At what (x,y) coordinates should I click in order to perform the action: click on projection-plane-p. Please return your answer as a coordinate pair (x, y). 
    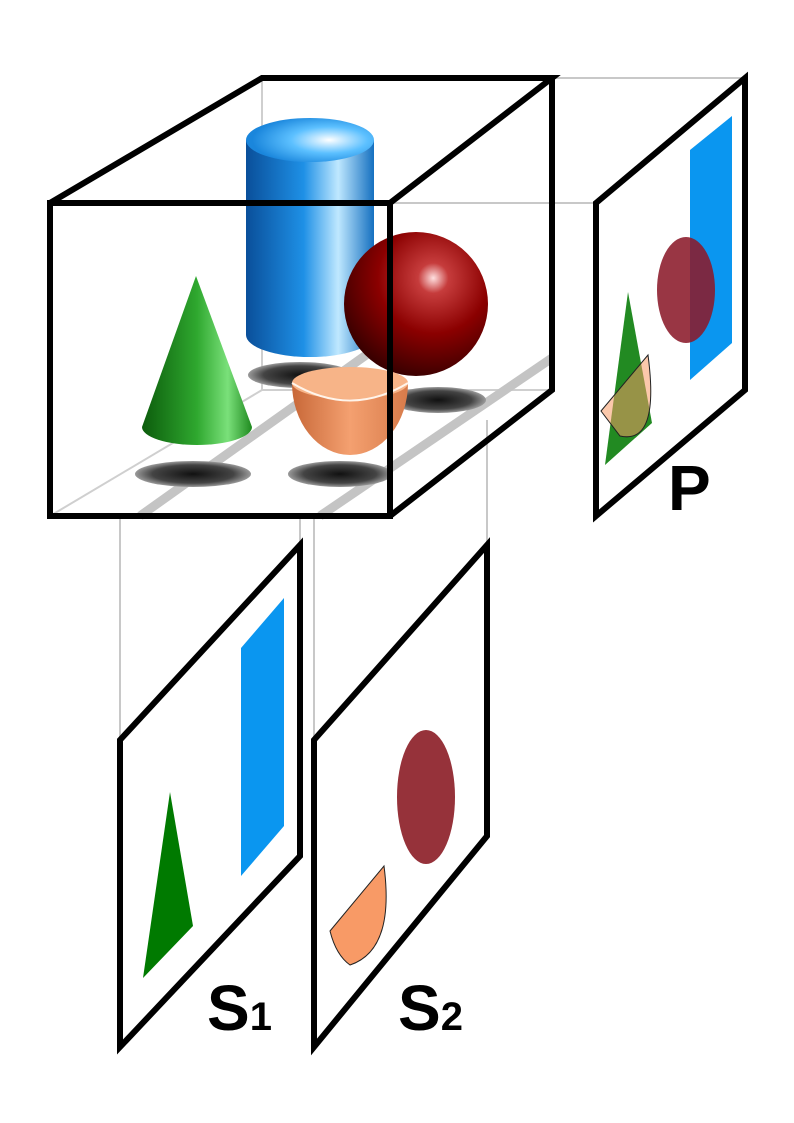
    Looking at the image, I should click on (670, 297).